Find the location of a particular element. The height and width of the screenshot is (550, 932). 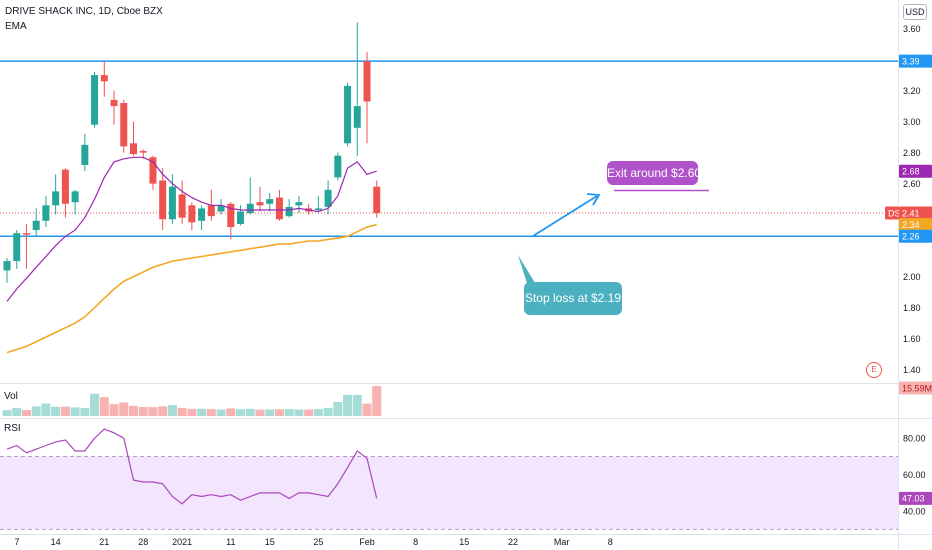

volume-last-badge-bg is located at coordinates (915, 388).